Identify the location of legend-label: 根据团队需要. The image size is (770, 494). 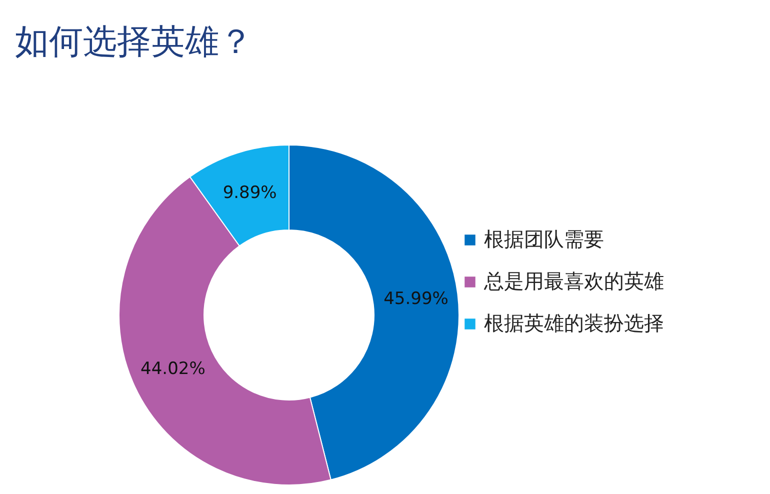
(544, 239).